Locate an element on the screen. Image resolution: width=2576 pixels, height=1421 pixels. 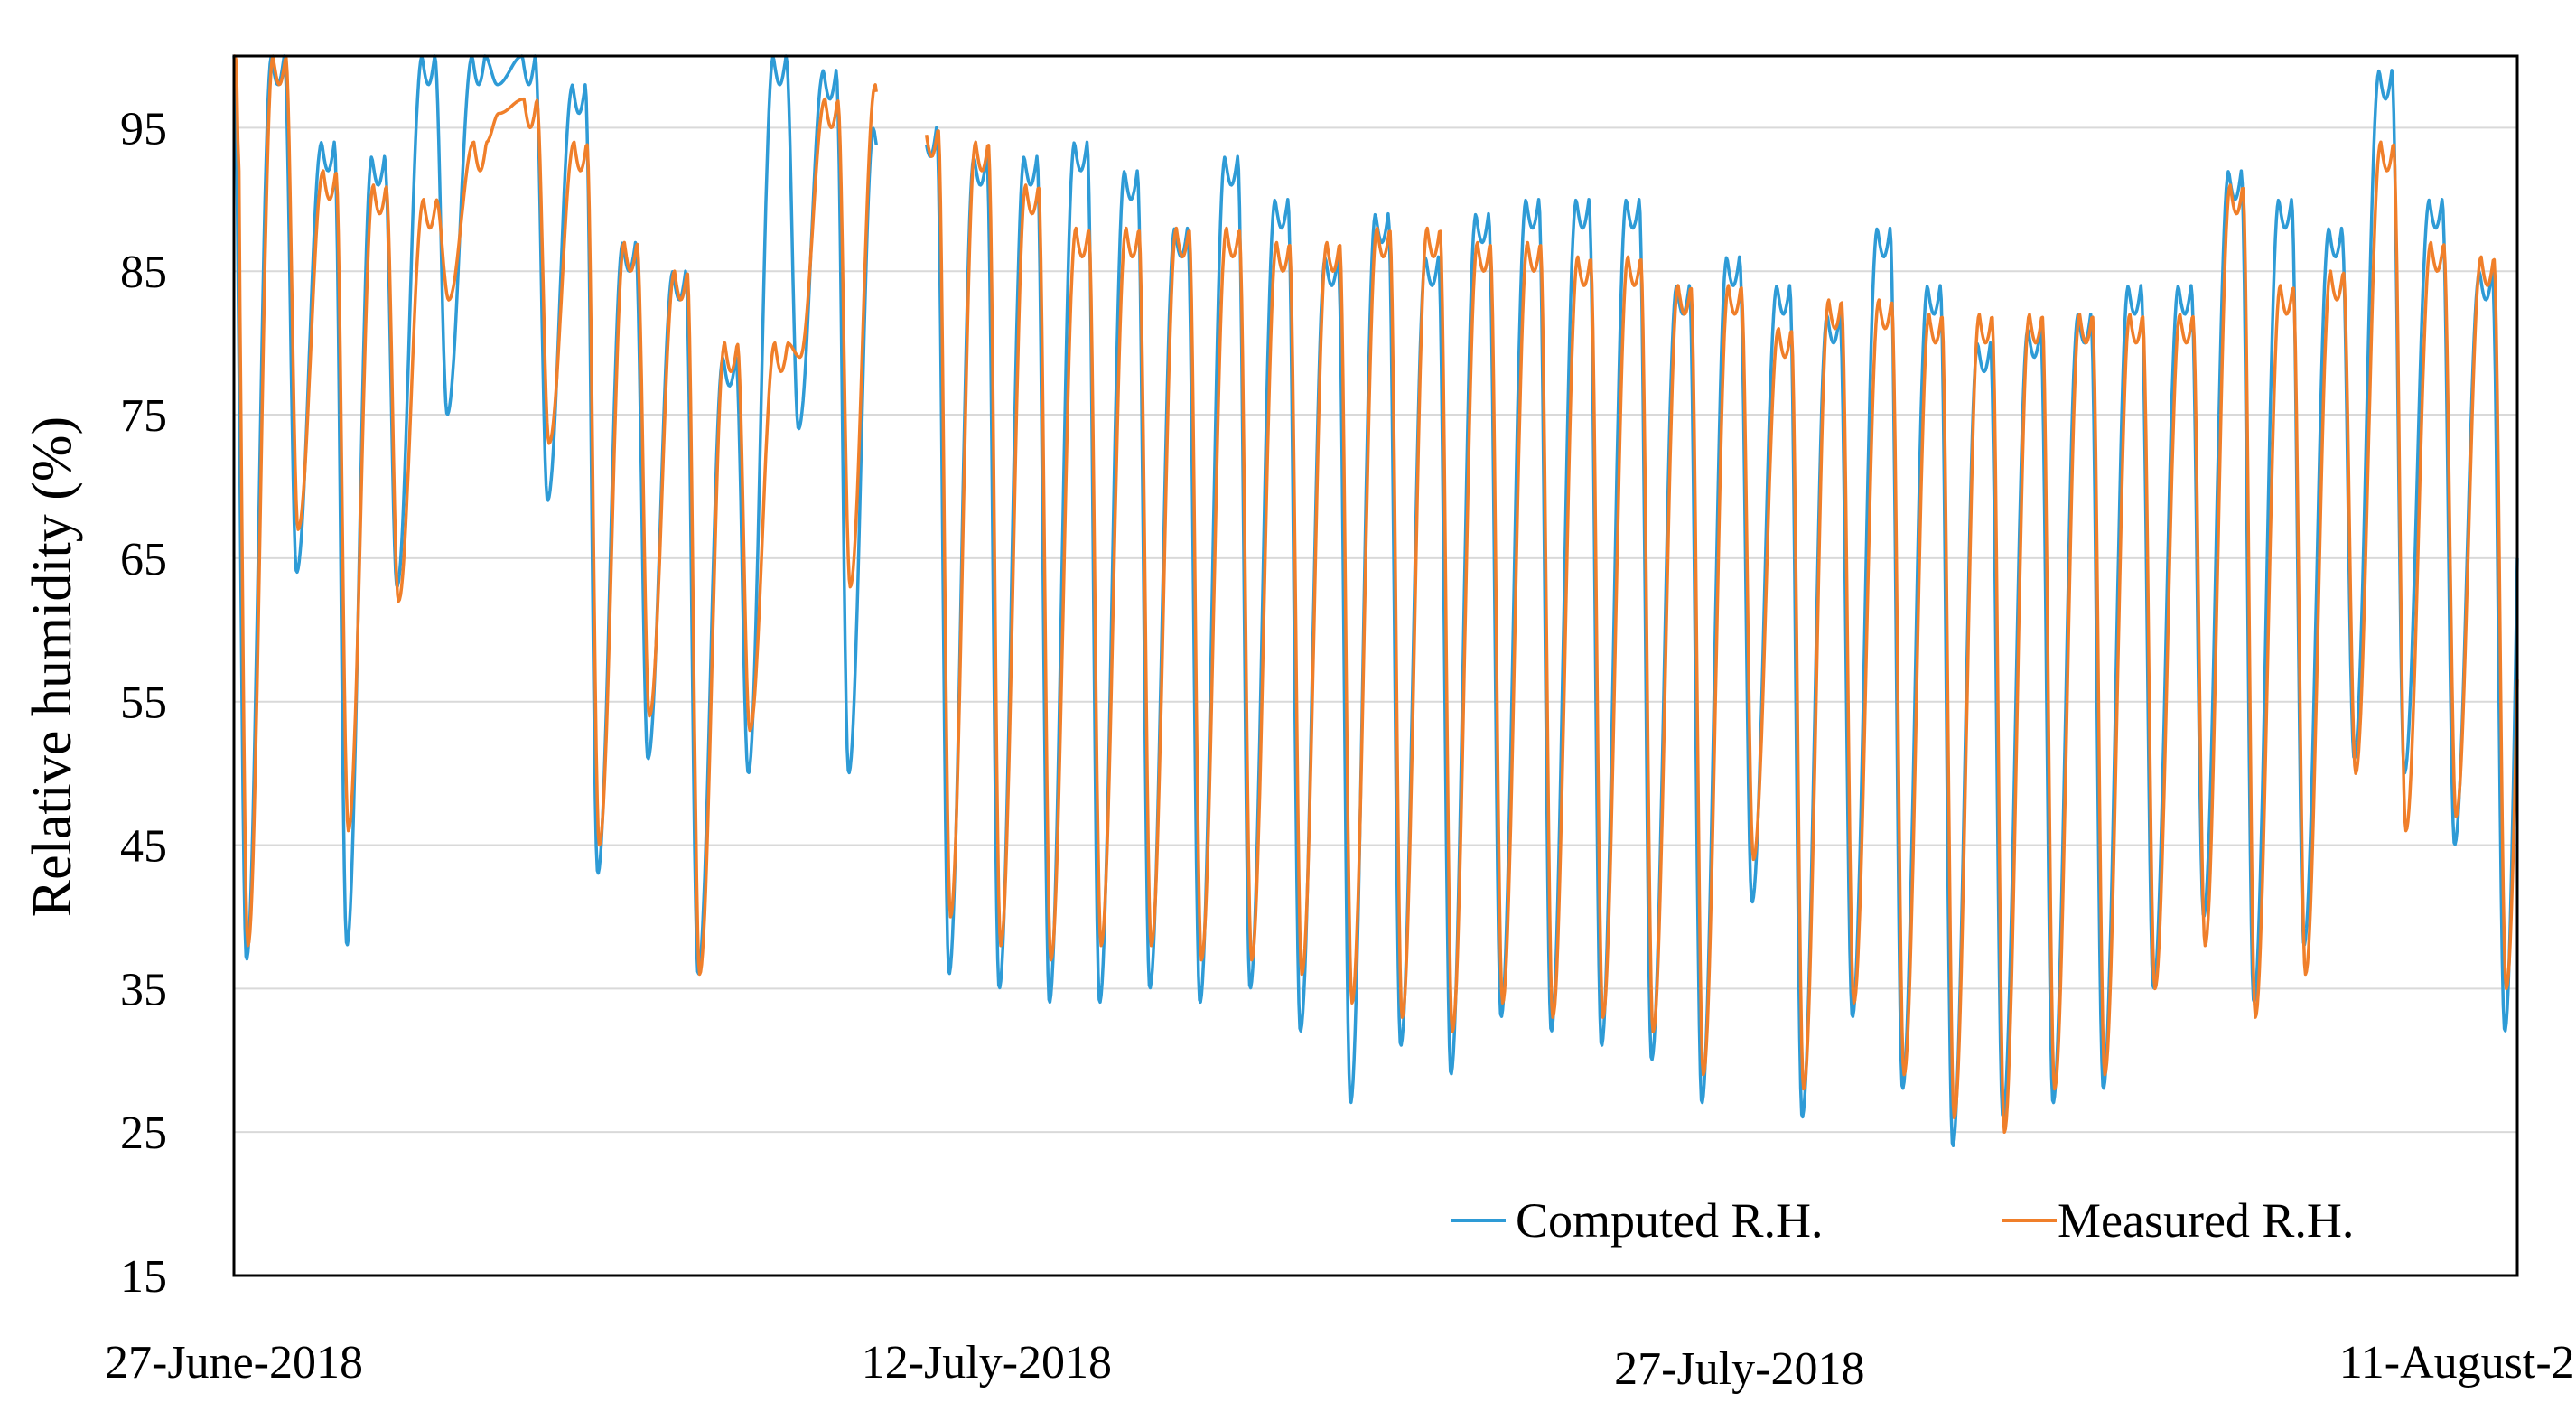
y-tick-label: 55 is located at coordinates (143, 703).